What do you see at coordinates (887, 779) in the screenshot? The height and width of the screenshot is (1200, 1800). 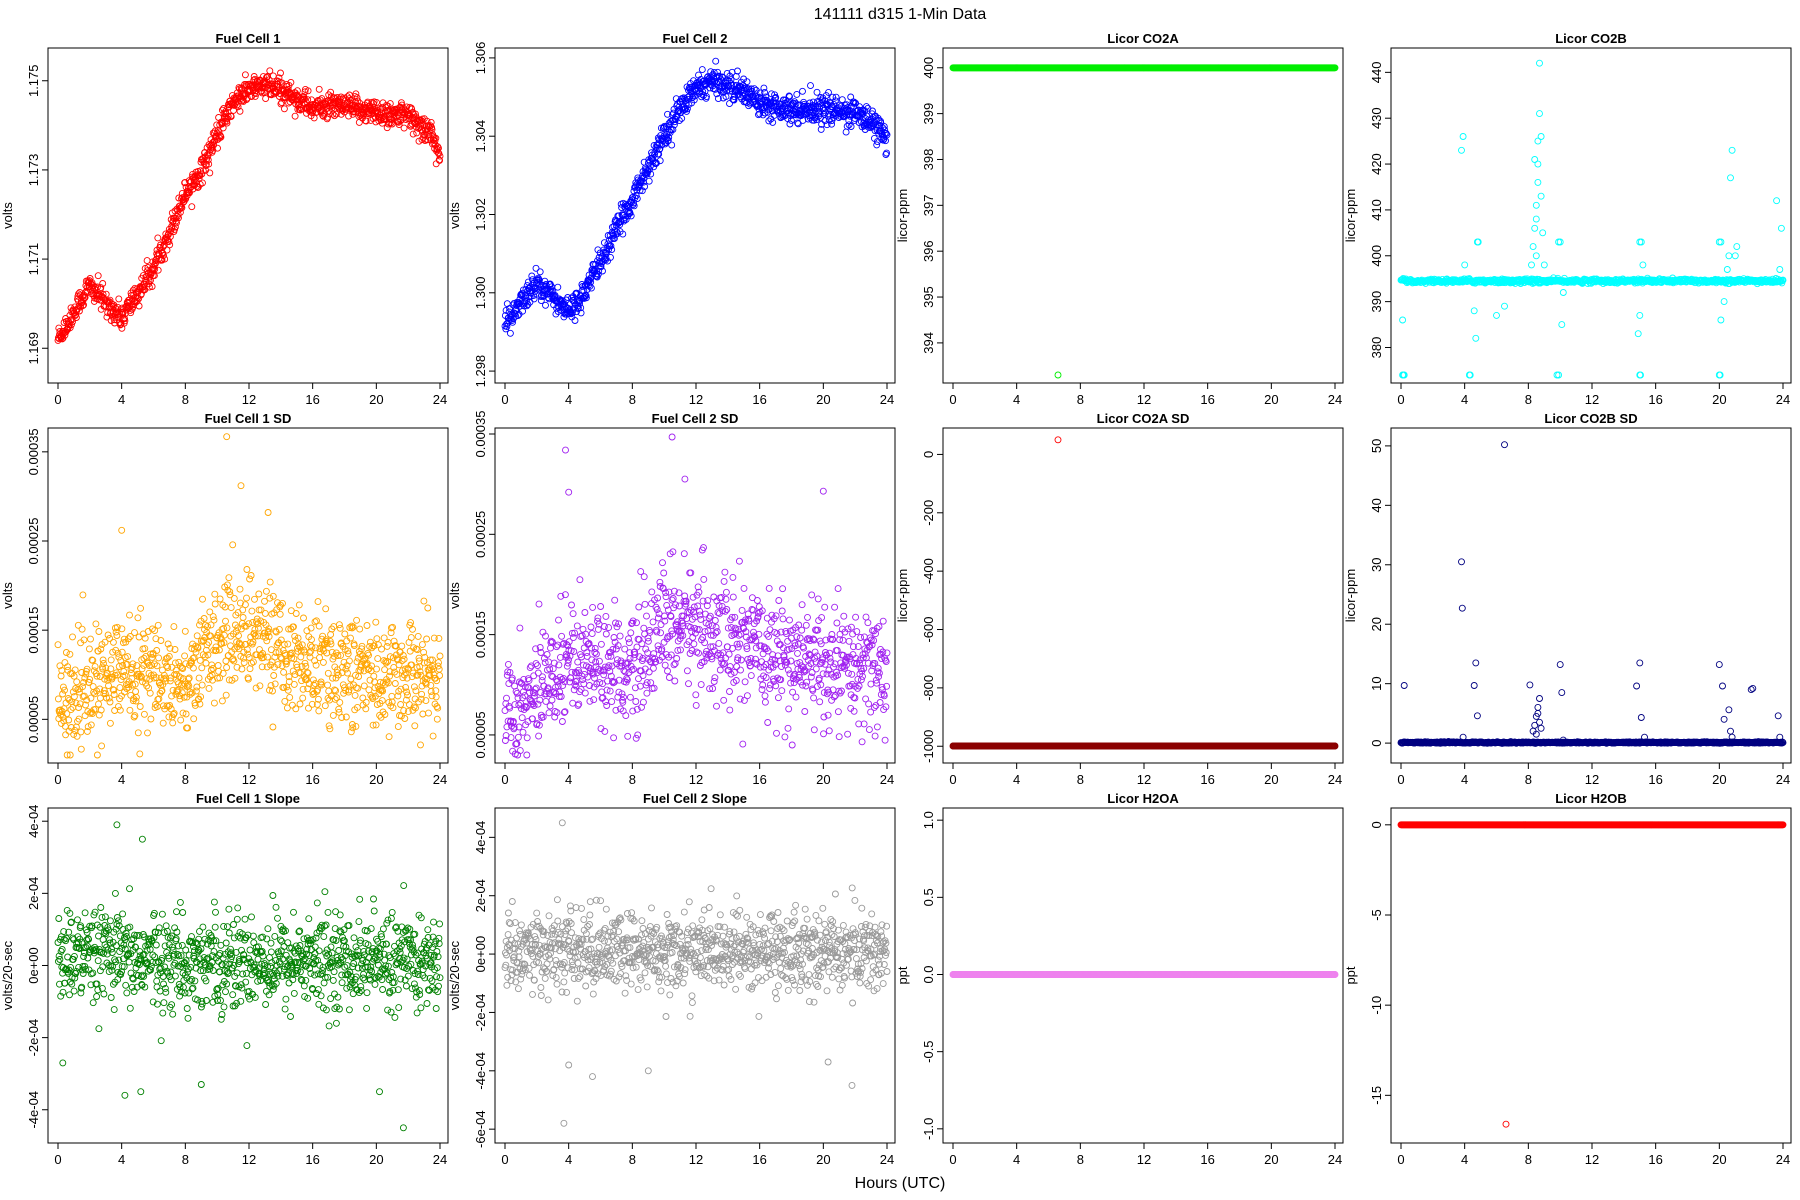 I see `x-tick-label: 24` at bounding box center [887, 779].